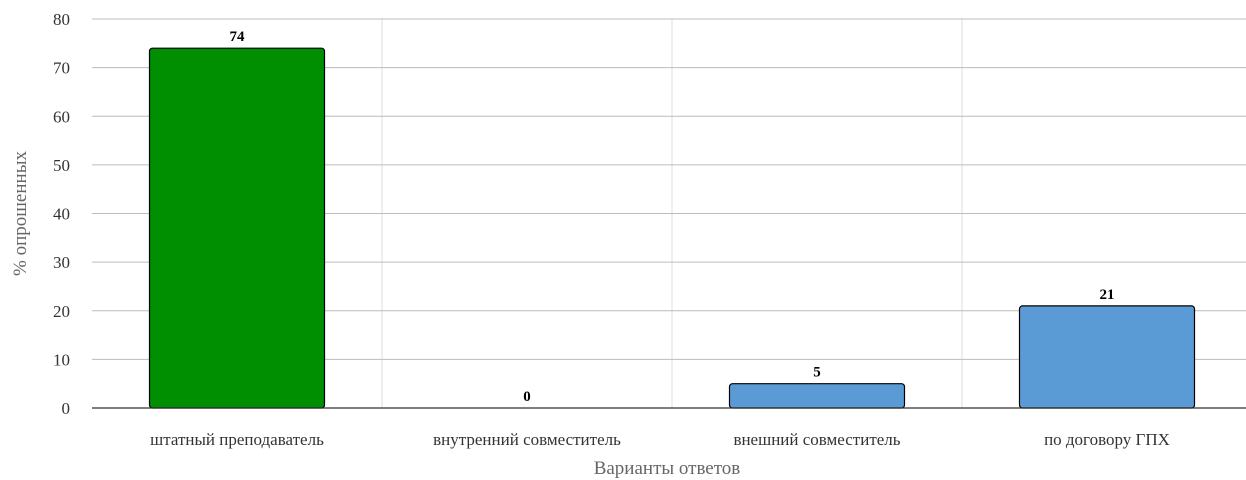 This screenshot has height=480, width=1246. Describe the element at coordinates (238, 37) in the screenshot. I see `bar-value-label: 74` at that location.